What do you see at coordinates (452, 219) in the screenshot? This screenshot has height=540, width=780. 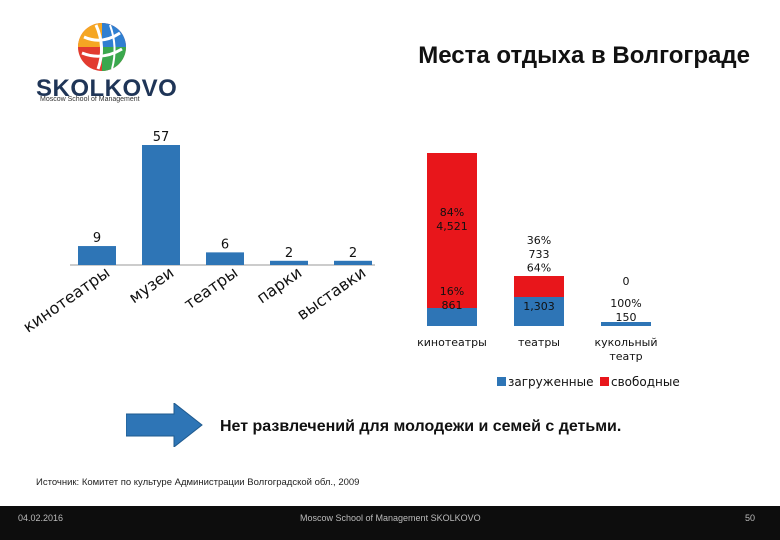 I see `segment-label-free: 84% 4,521` at bounding box center [452, 219].